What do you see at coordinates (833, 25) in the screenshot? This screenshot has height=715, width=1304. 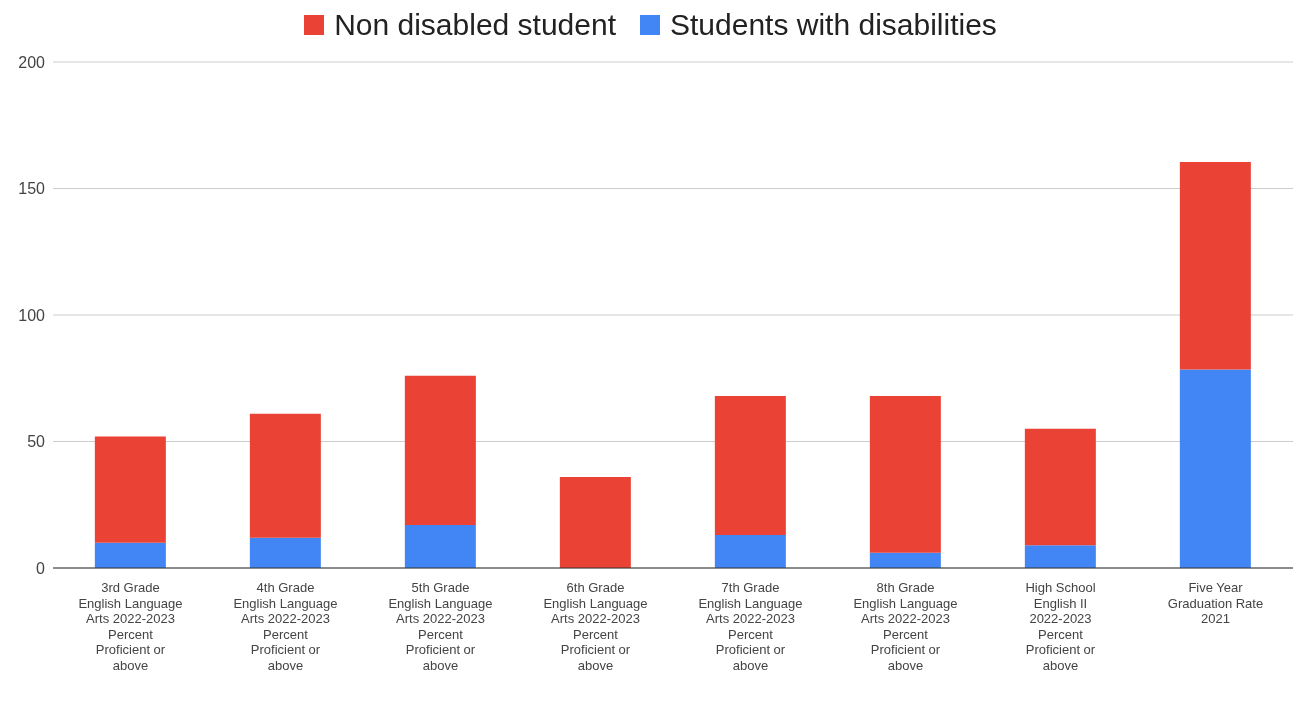 I see `legend-label: Students with disabilities` at bounding box center [833, 25].